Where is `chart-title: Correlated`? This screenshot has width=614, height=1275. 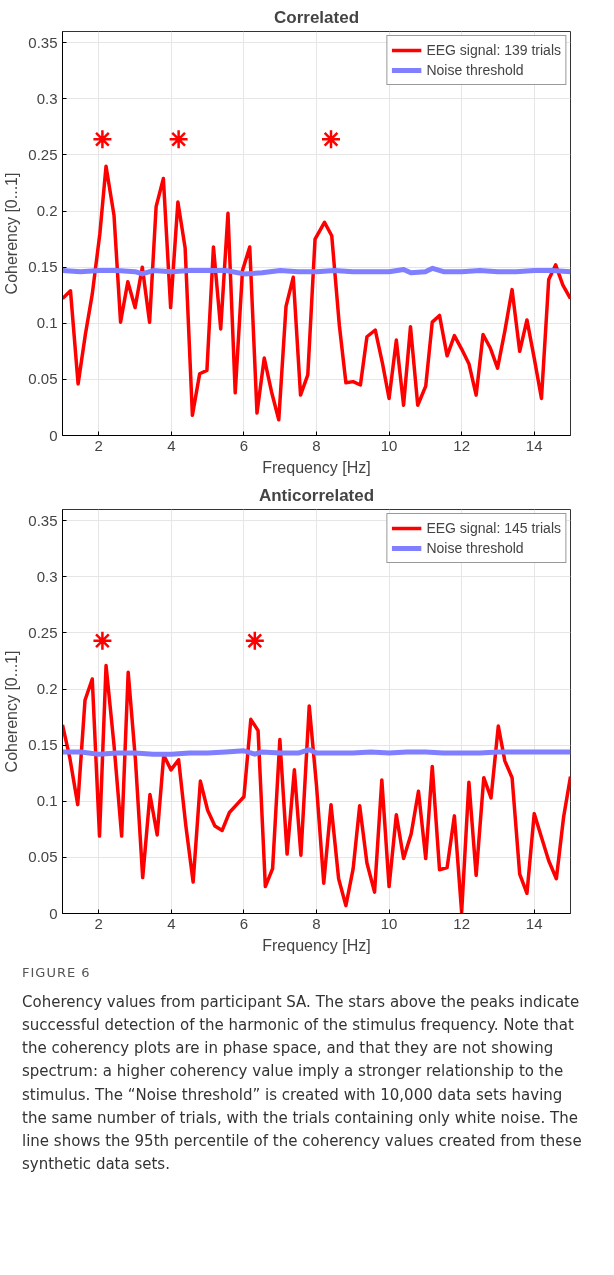 chart-title: Correlated is located at coordinates (316, 17).